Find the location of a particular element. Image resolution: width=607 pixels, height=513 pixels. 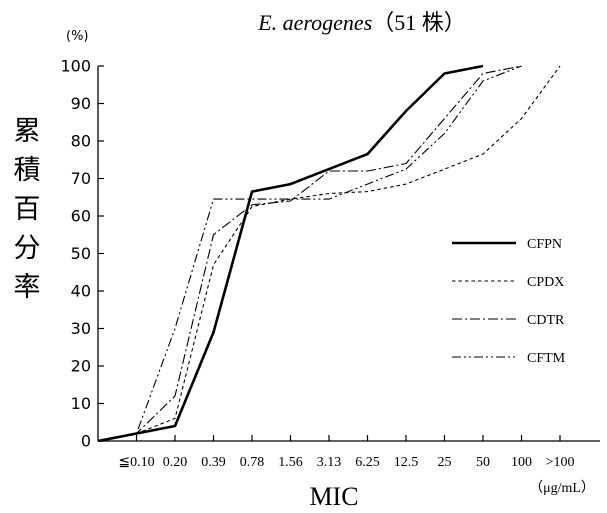

x-axis-label: MIC is located at coordinates (333, 496).